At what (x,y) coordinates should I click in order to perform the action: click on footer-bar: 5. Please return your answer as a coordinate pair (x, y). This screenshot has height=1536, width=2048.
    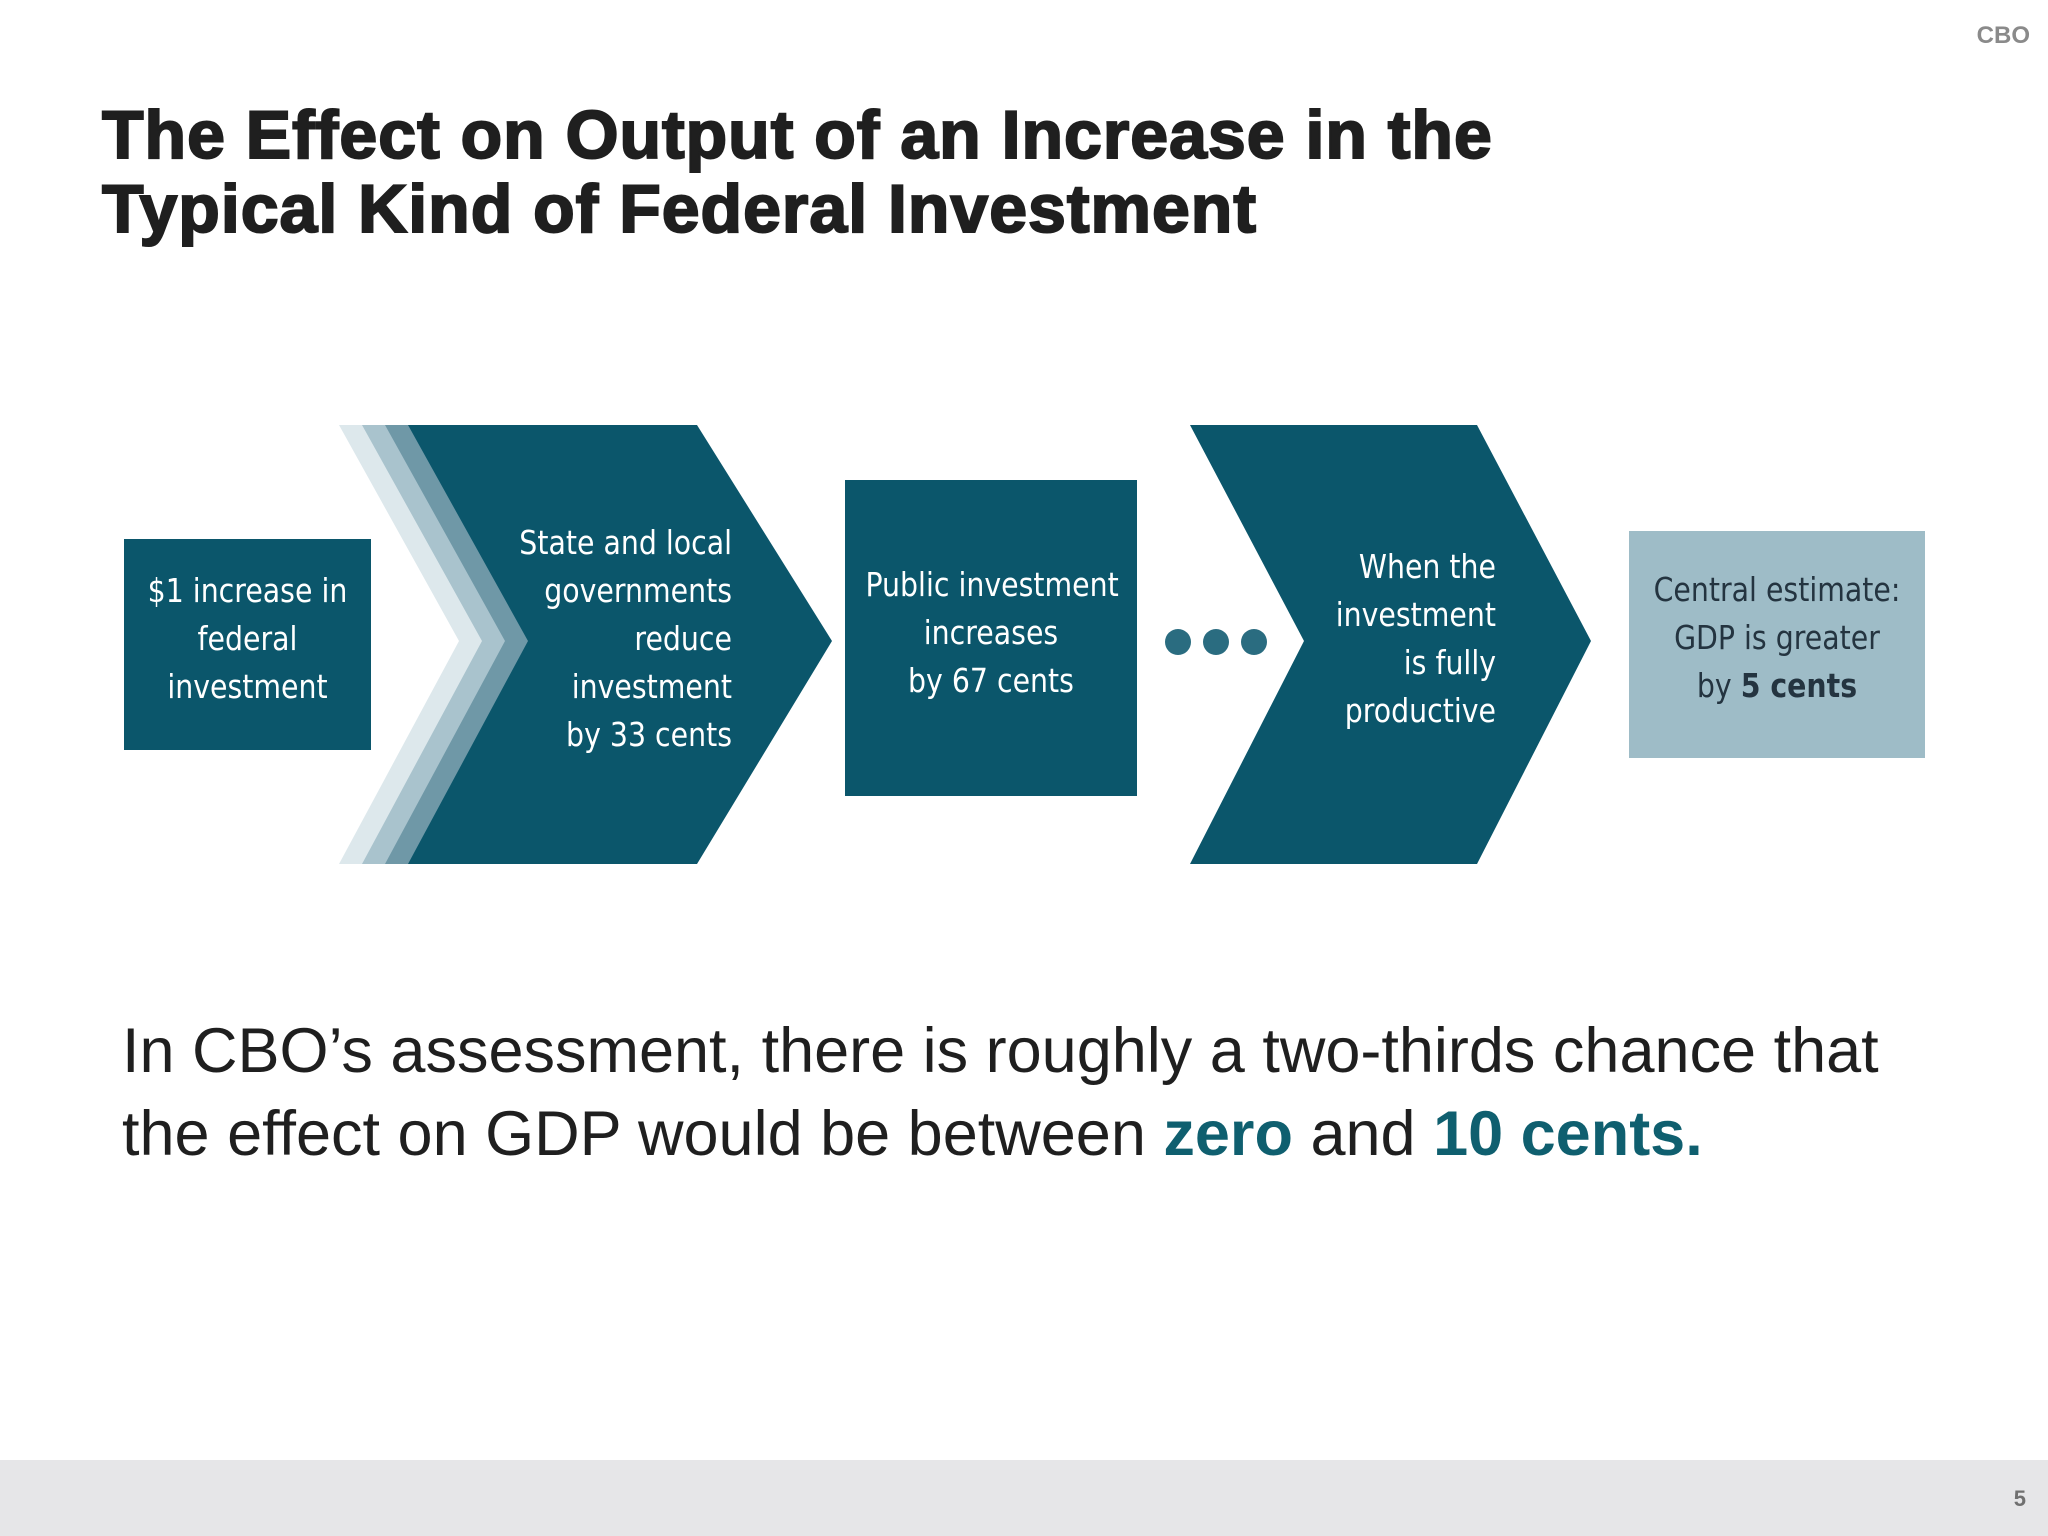
    Looking at the image, I should click on (1024, 1498).